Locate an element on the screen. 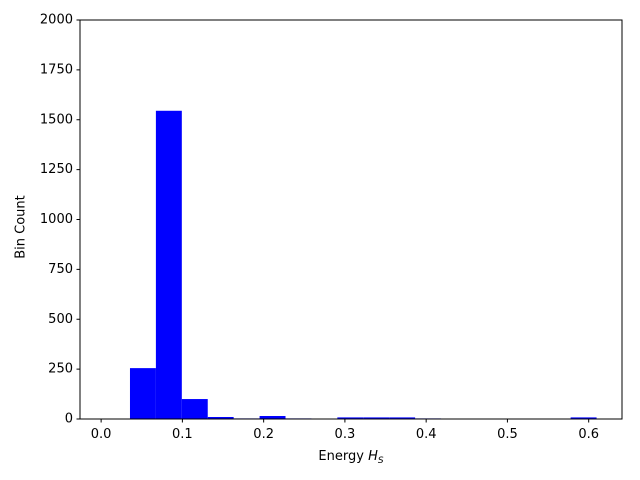  y-tick-label: 250 is located at coordinates (60, 369).